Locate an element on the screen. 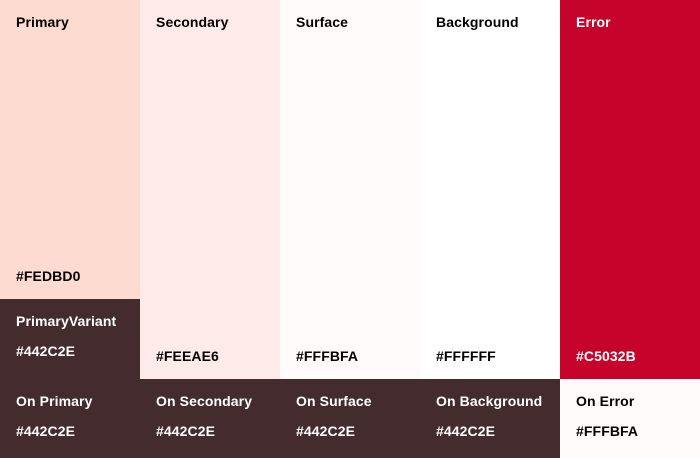 This screenshot has width=700, height=458. swatch-on-secondary: On Secondary #442C2E is located at coordinates (210, 418).